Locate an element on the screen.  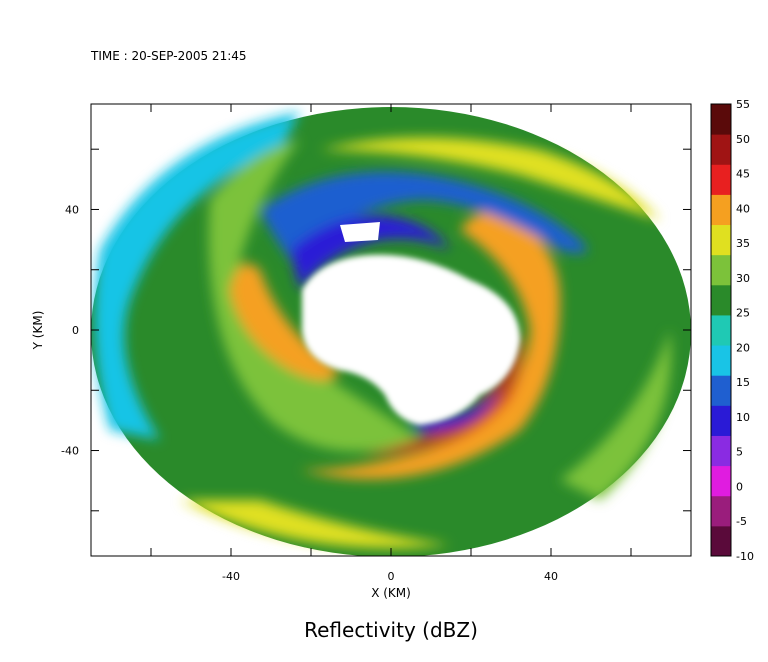
x-axis-label: X (KM) is located at coordinates (391, 593).